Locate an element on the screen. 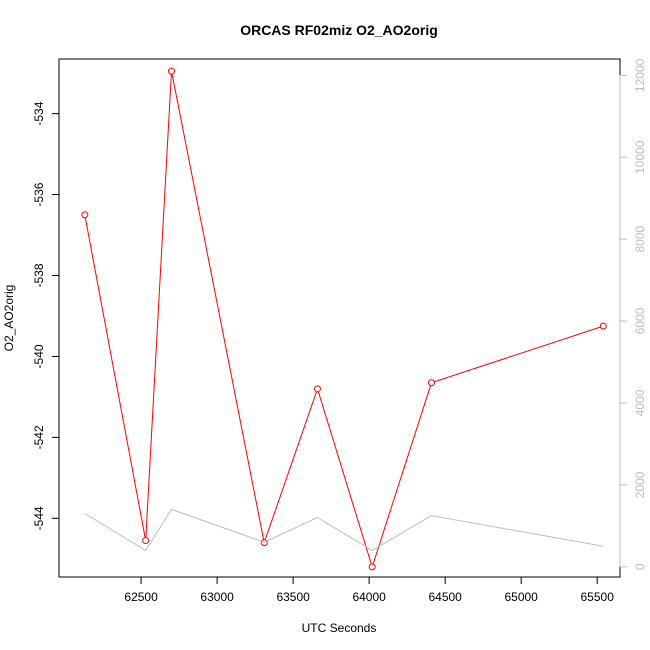  y-left-tick-label: -534 is located at coordinates (39, 113).